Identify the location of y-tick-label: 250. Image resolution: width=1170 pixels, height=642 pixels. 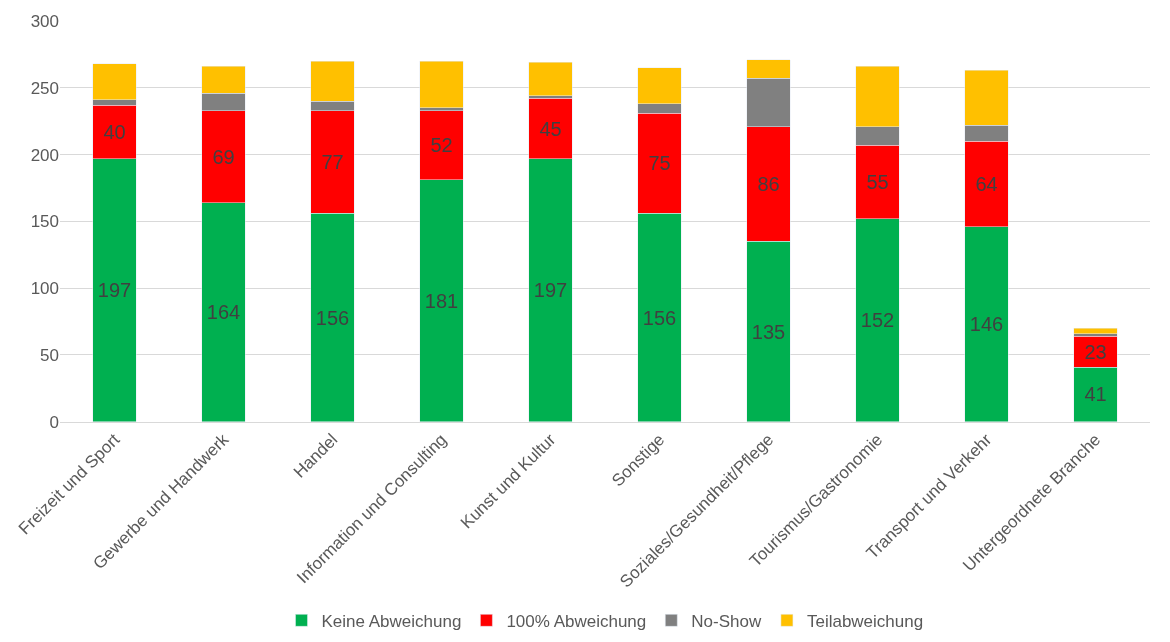
(44, 88).